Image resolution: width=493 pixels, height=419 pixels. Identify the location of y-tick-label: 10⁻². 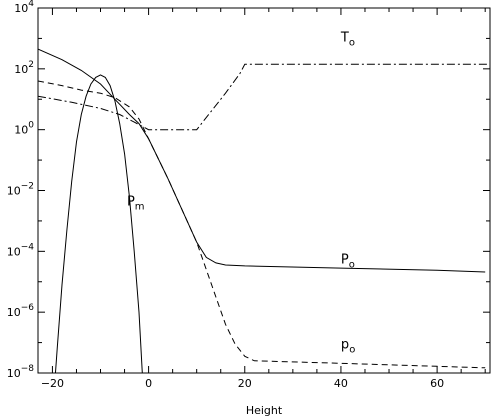
(20, 190).